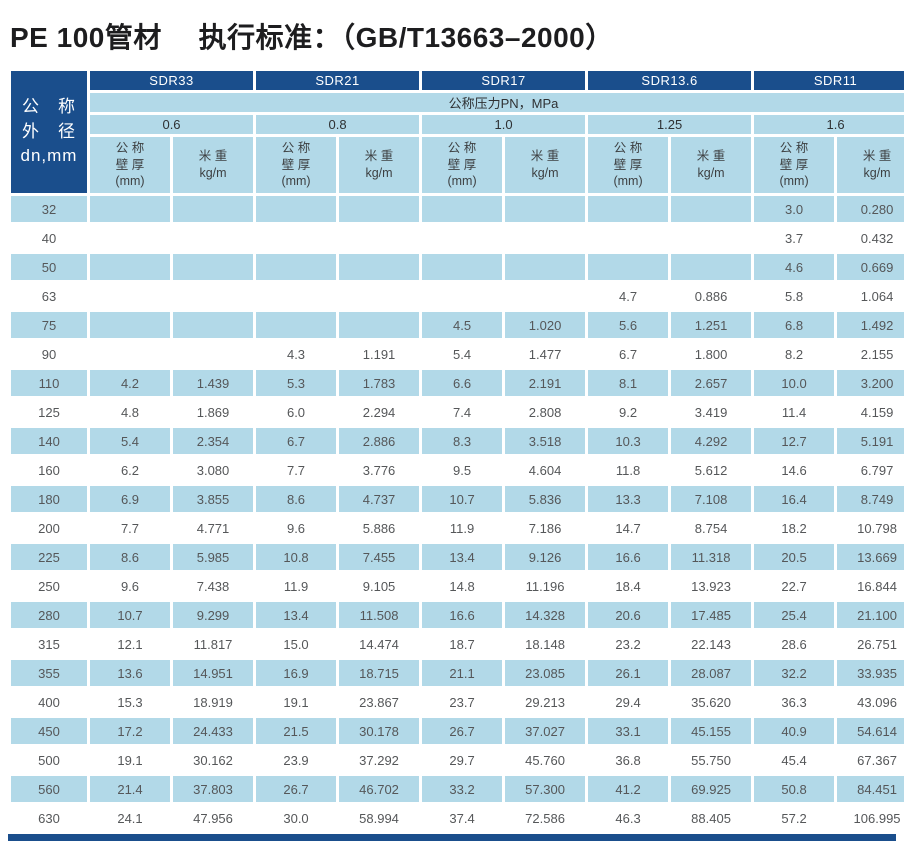  I want to click on table-cell: 16.4, so click(794, 499).